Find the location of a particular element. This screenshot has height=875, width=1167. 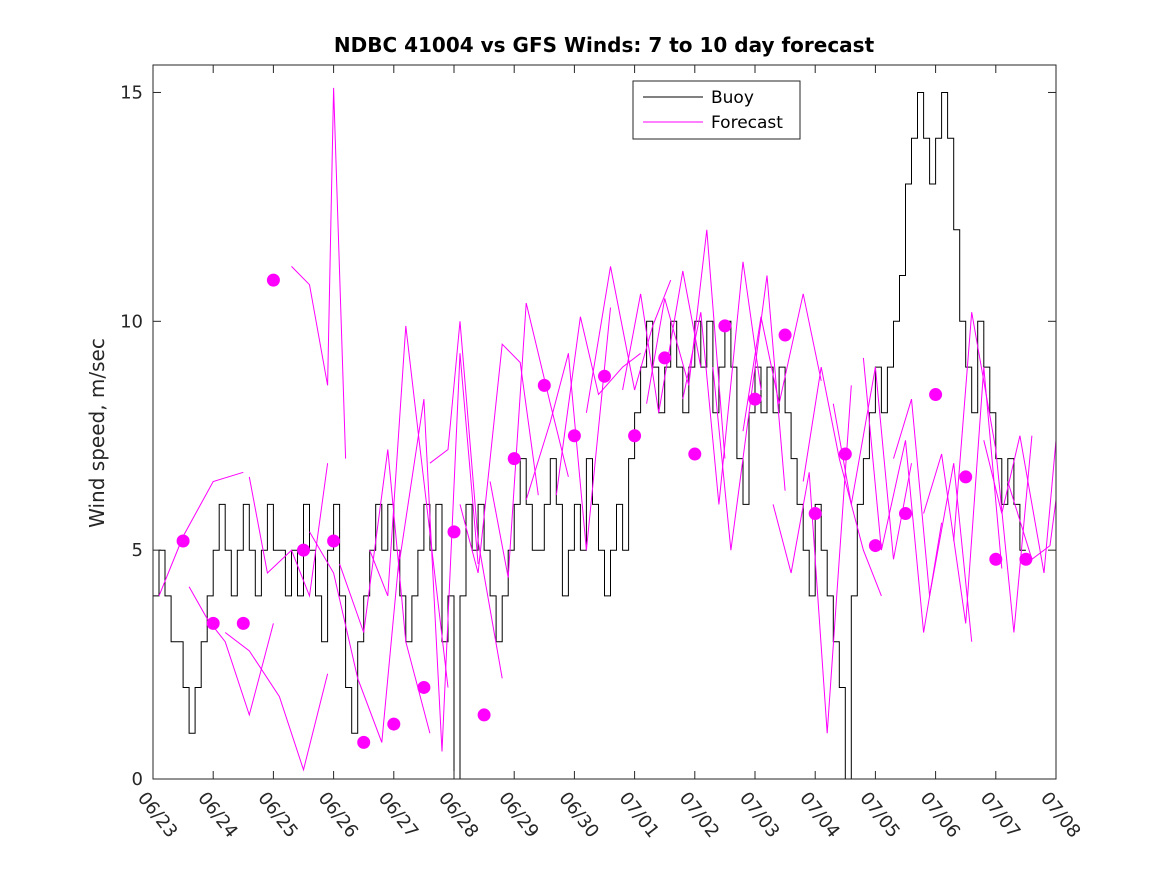

x-tick-label: 06/23 is located at coordinates (157, 815).